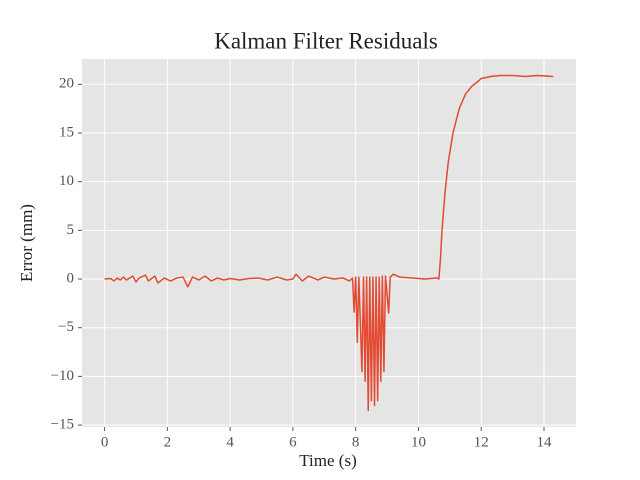 The height and width of the screenshot is (480, 640). What do you see at coordinates (168, 442) in the screenshot?
I see `x-tick-label: 2` at bounding box center [168, 442].